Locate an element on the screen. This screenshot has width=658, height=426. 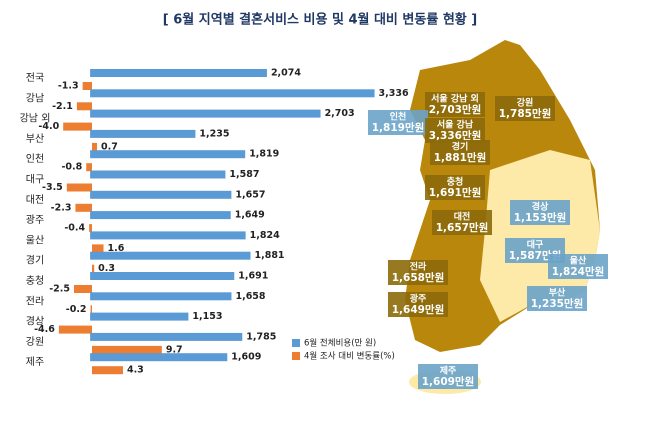
value-label: -0.2 is located at coordinates (76, 309).